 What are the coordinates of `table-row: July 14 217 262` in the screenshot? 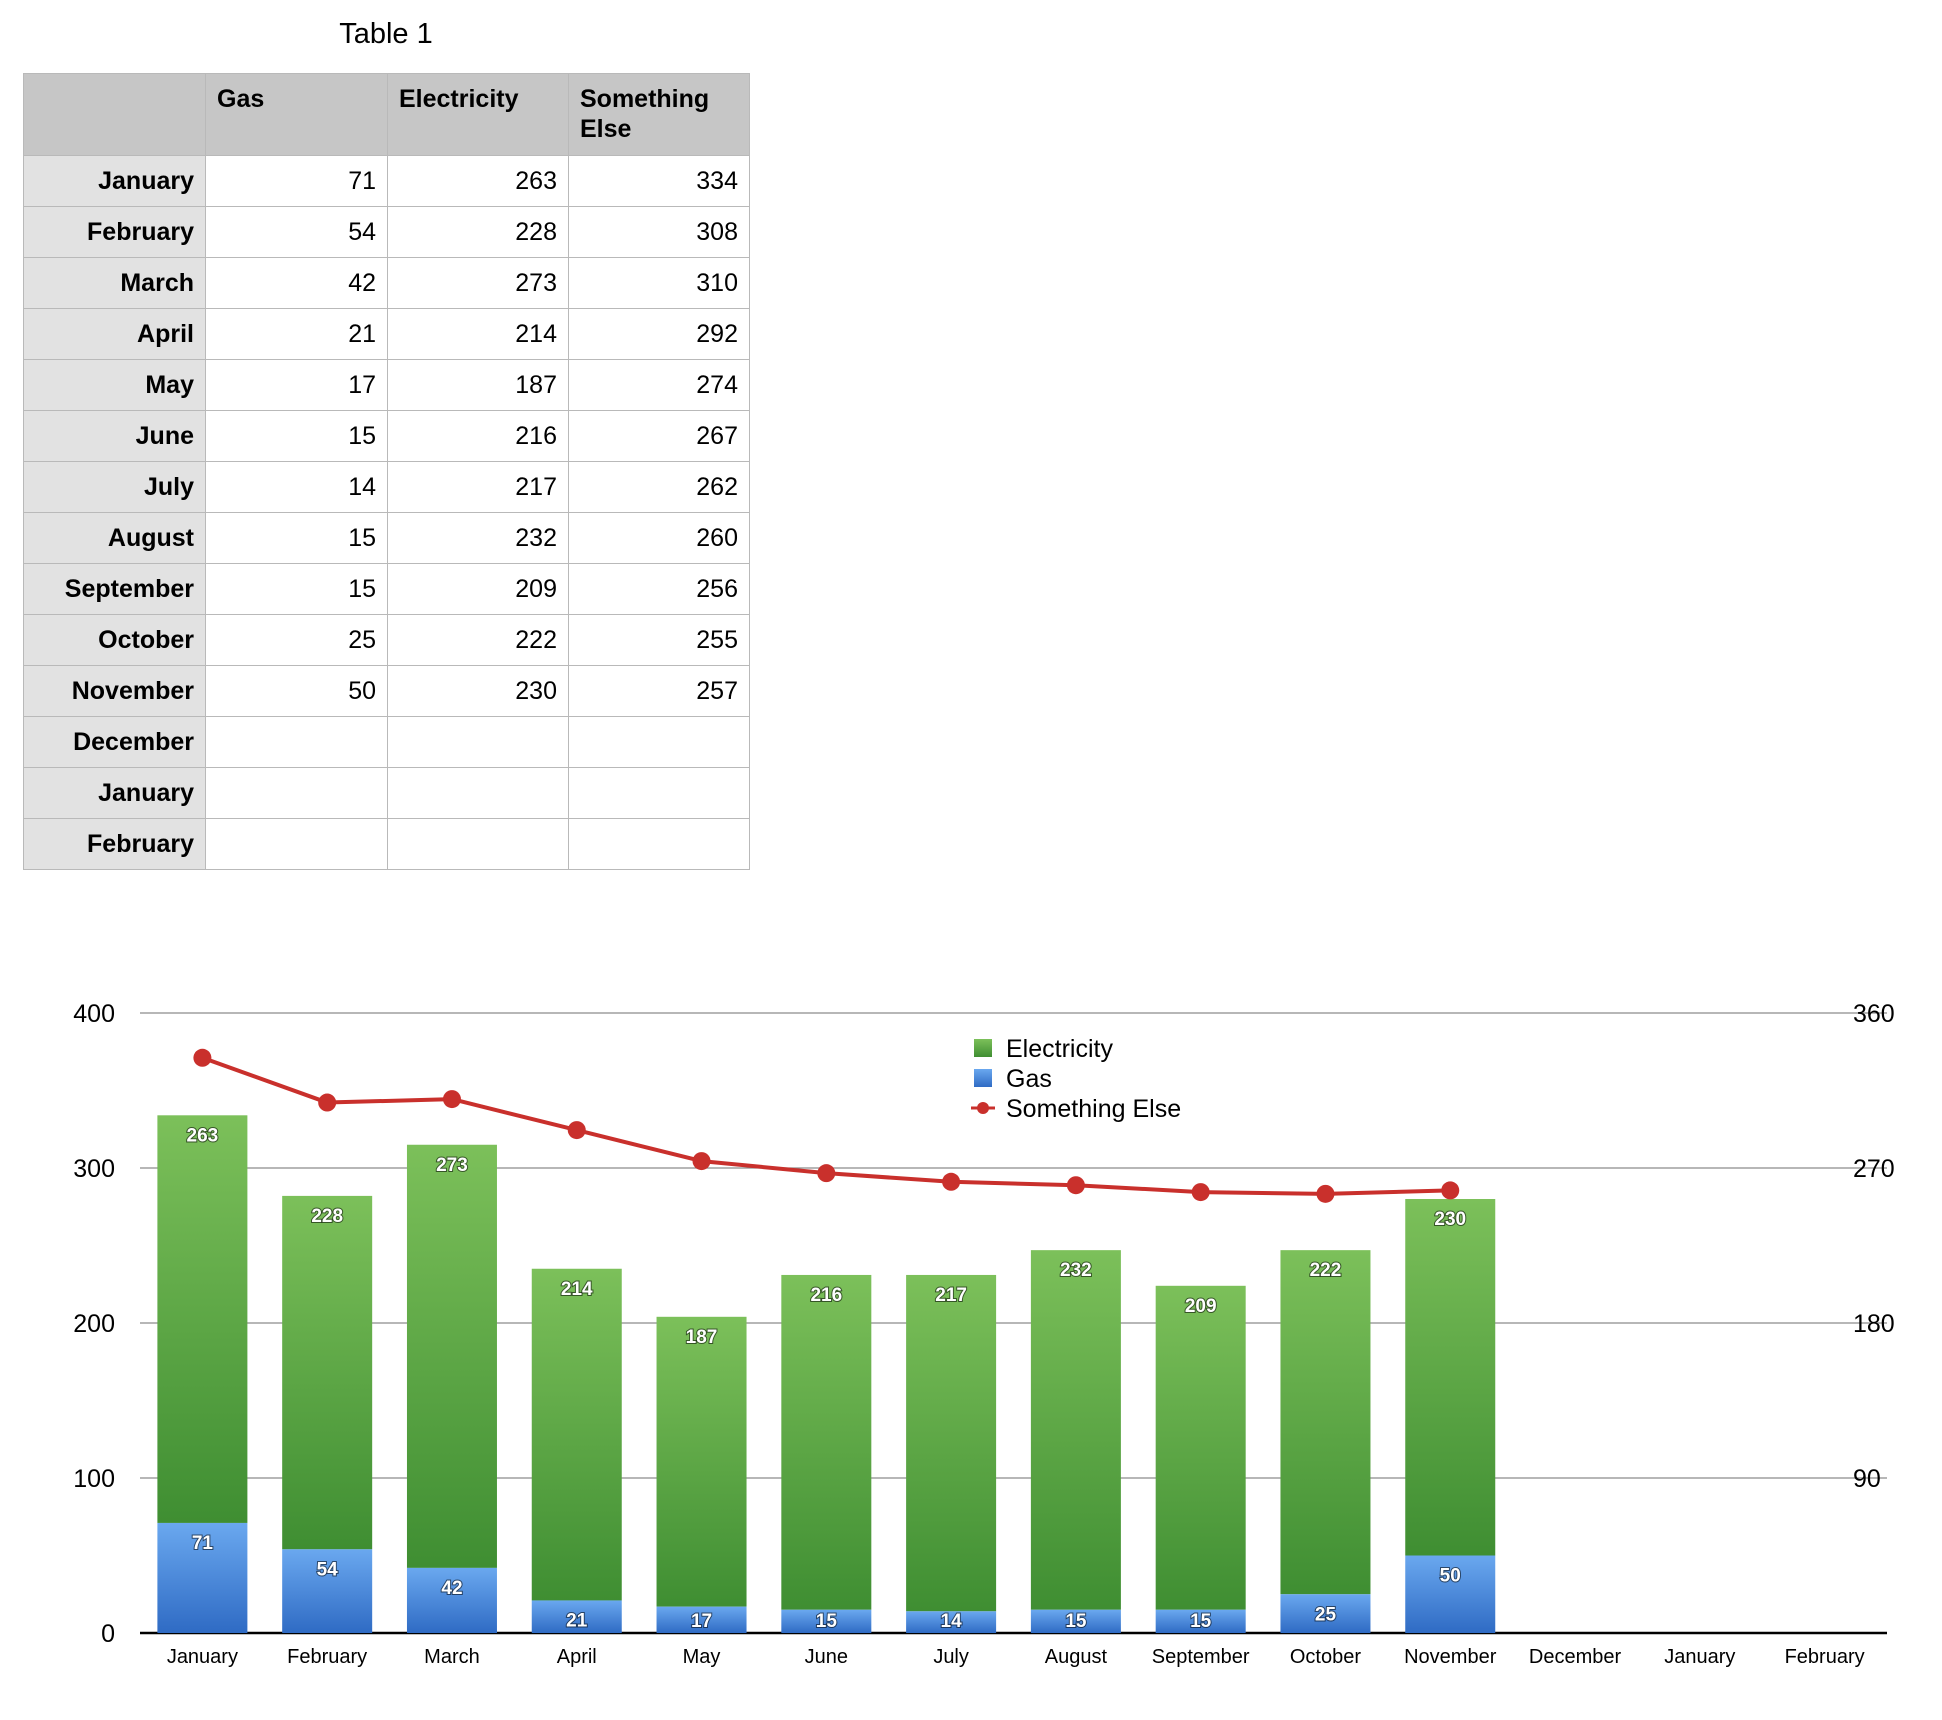 It's located at (386, 487).